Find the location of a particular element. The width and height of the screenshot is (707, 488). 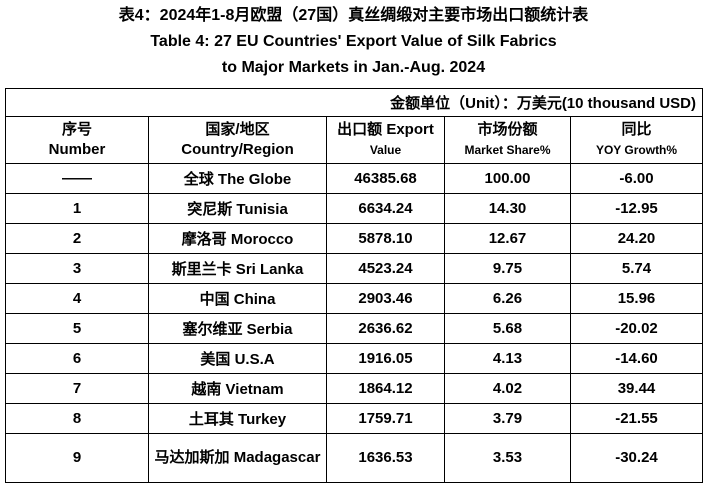

data-row: 1 突尼斯 Tunisia 6634.24 14.30 -12.95 is located at coordinates (354, 208).